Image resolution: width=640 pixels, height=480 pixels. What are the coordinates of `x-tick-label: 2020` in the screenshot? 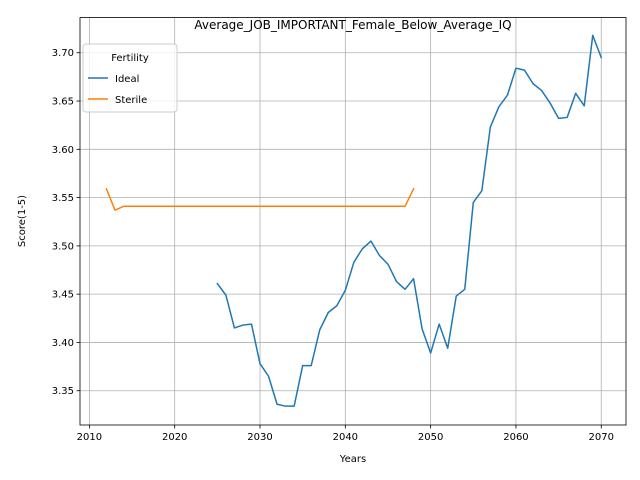 It's located at (174, 437).